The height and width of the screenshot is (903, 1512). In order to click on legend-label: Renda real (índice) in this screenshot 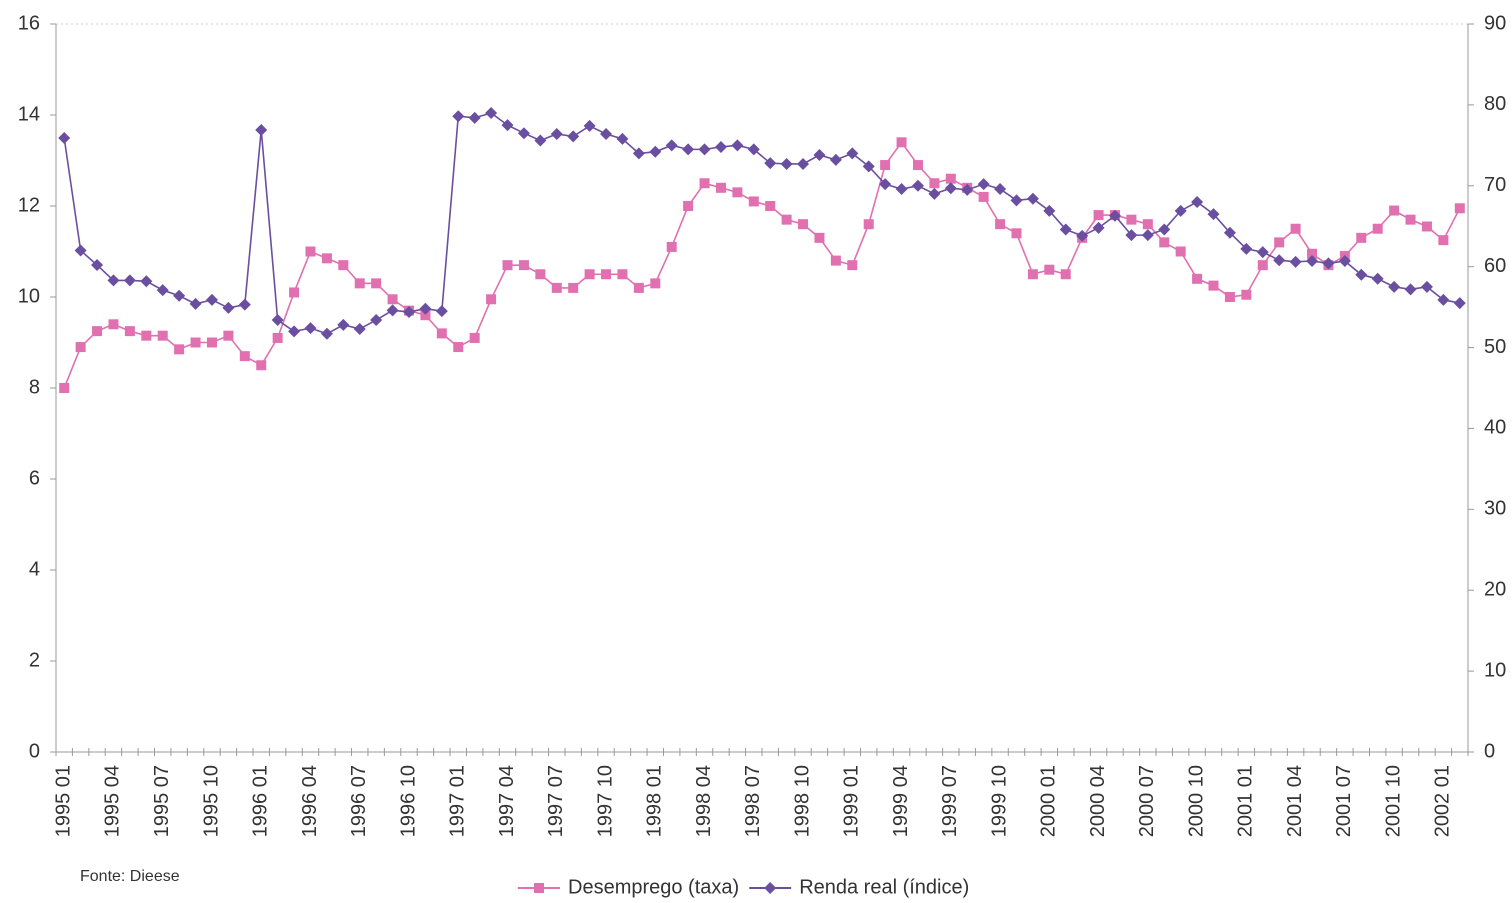, I will do `click(884, 887)`.